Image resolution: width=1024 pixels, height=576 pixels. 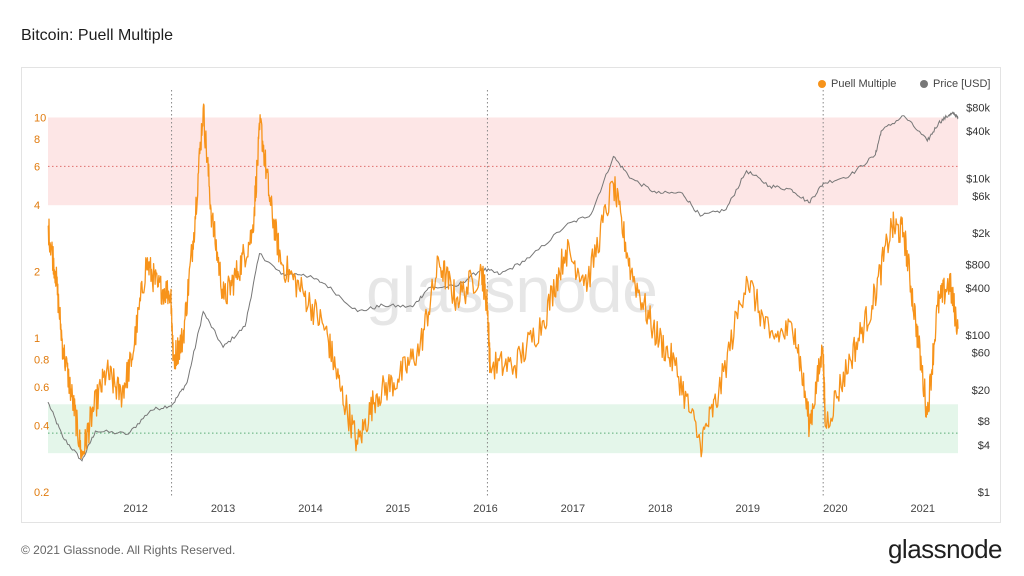 I want to click on x-tick-label: 2015, so click(x=398, y=509).